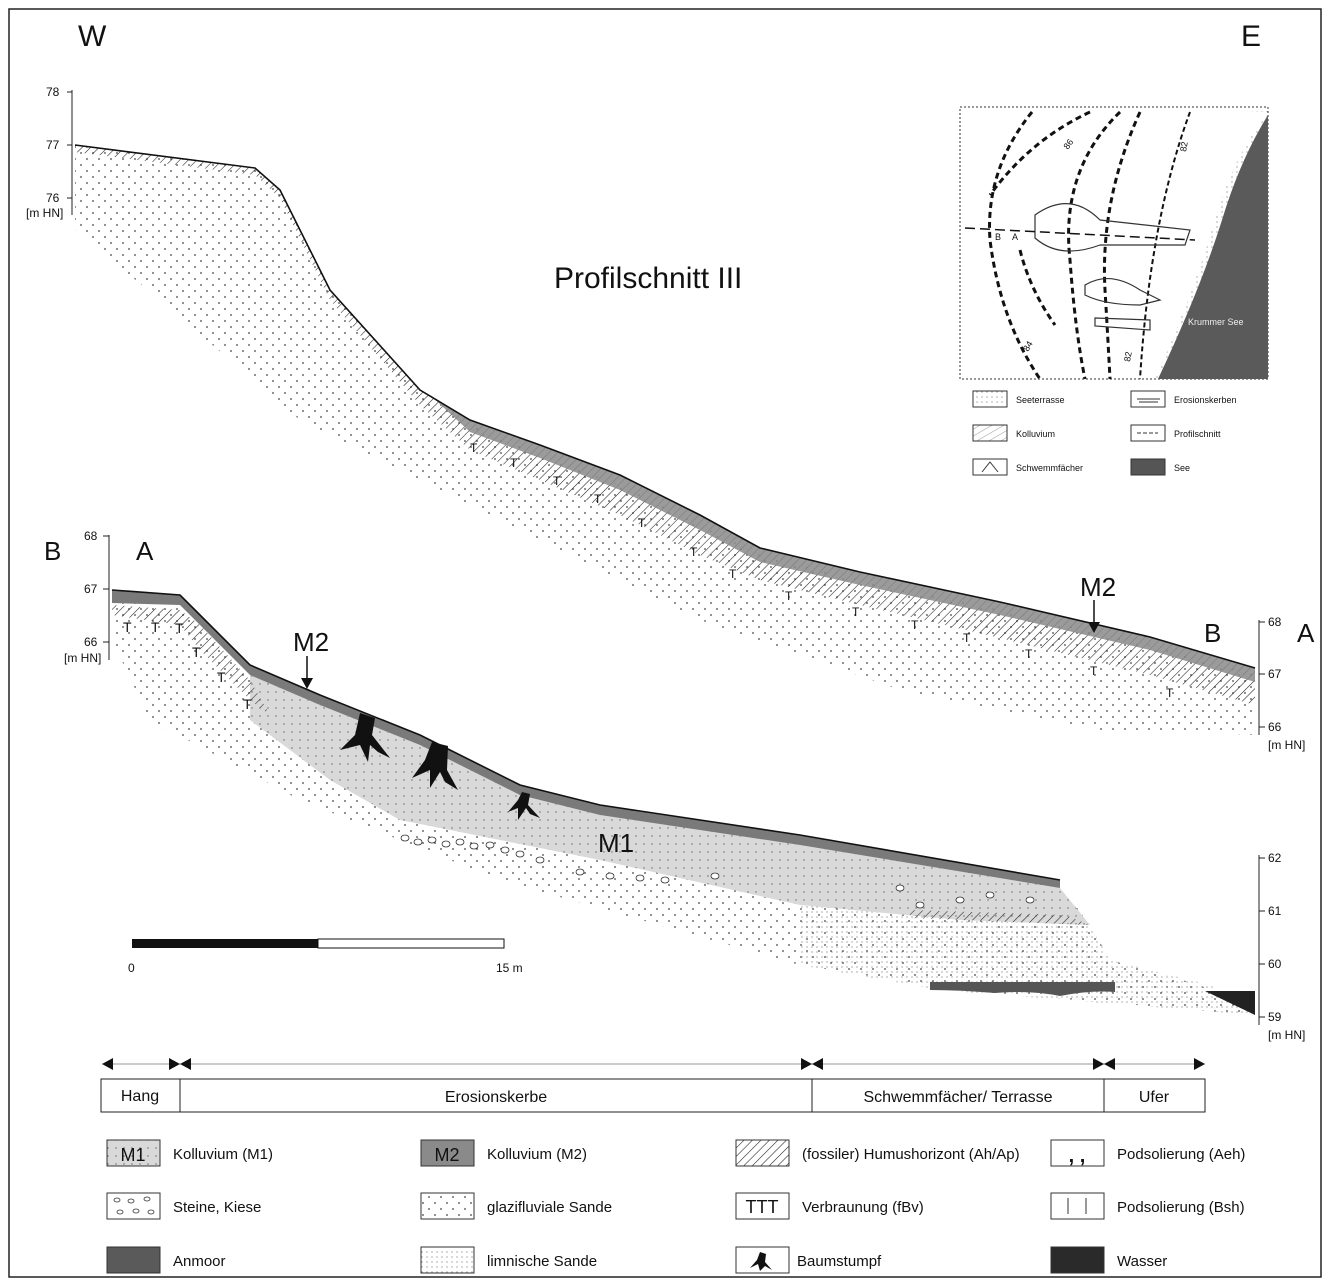  What do you see at coordinates (1230, 1003) in the screenshot?
I see `water-wedge` at bounding box center [1230, 1003].